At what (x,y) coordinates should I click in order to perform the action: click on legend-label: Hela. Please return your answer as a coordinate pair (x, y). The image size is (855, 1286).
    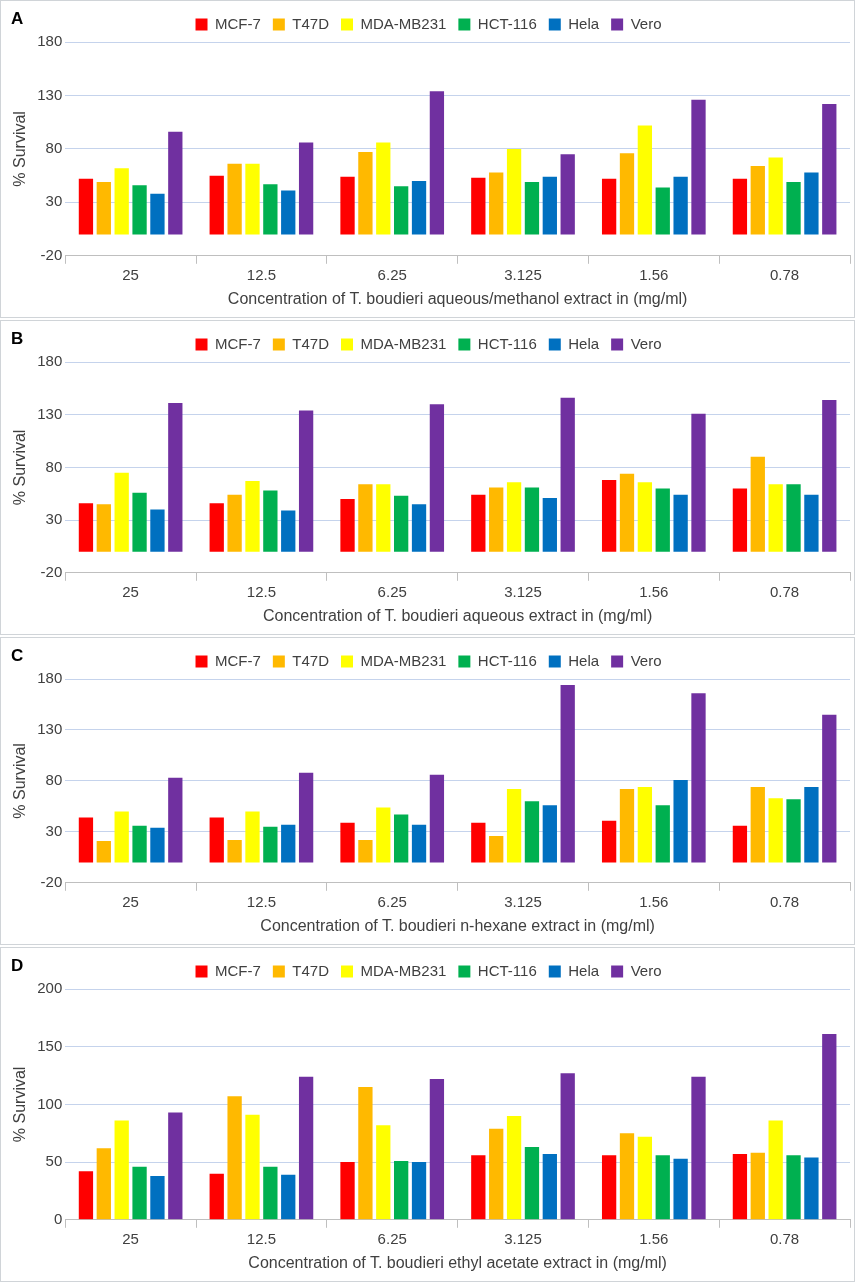
    Looking at the image, I should click on (584, 970).